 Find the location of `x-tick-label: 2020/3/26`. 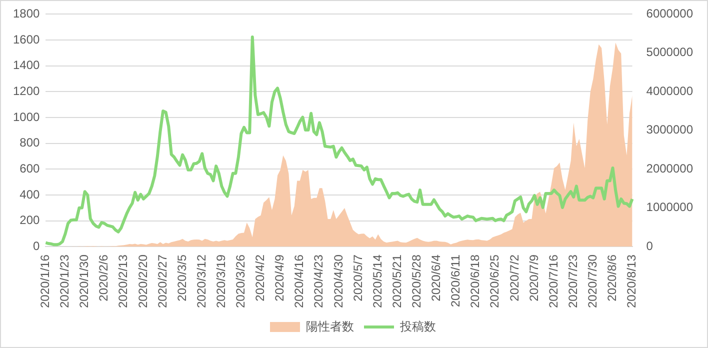

x-tick-label: 2020/3/26 is located at coordinates (241, 281).